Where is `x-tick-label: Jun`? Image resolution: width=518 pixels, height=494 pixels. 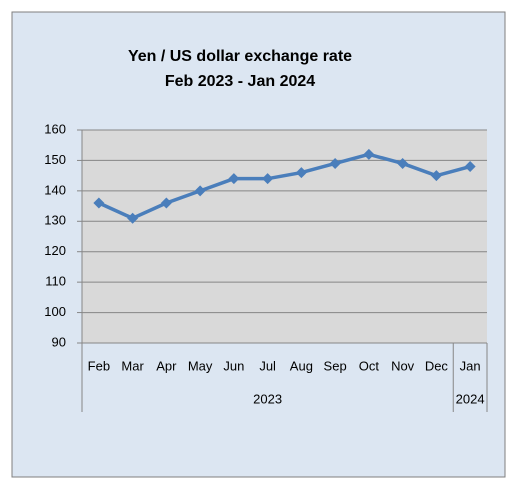
x-tick-label: Jun is located at coordinates (233, 365).